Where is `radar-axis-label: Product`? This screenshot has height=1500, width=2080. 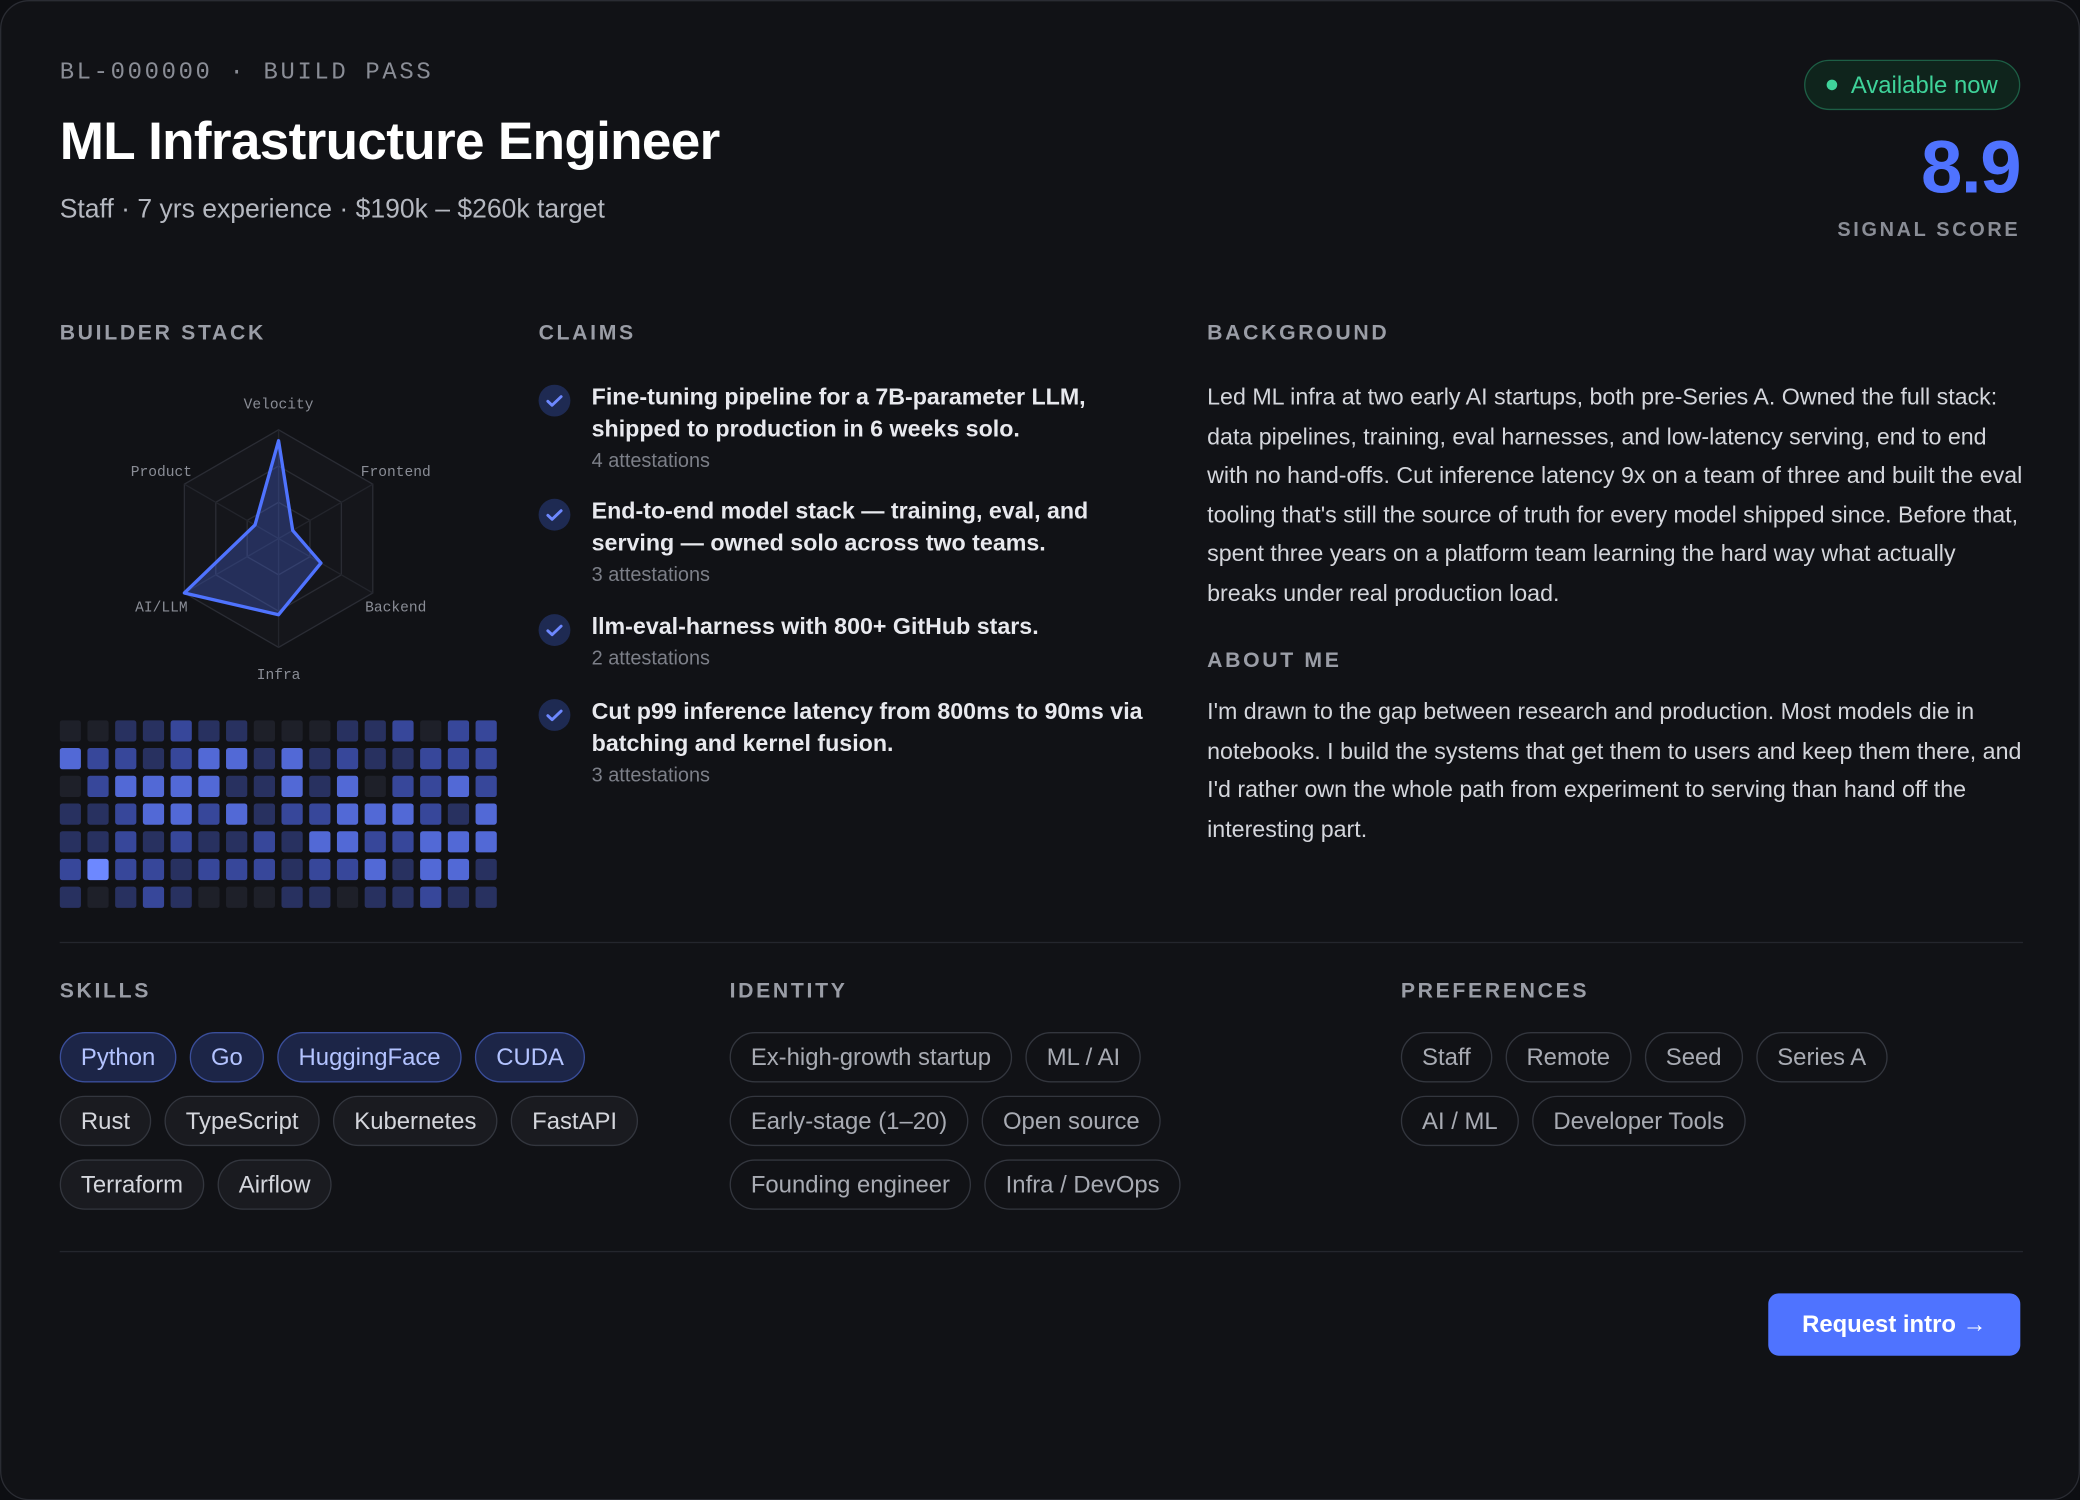
radar-axis-label: Product is located at coordinates (161, 473).